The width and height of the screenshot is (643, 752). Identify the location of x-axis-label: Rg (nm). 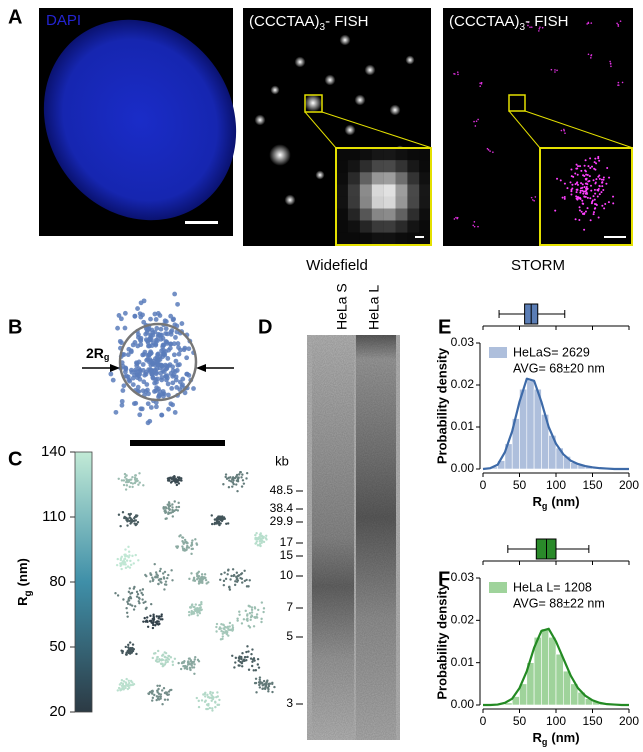
(555, 738).